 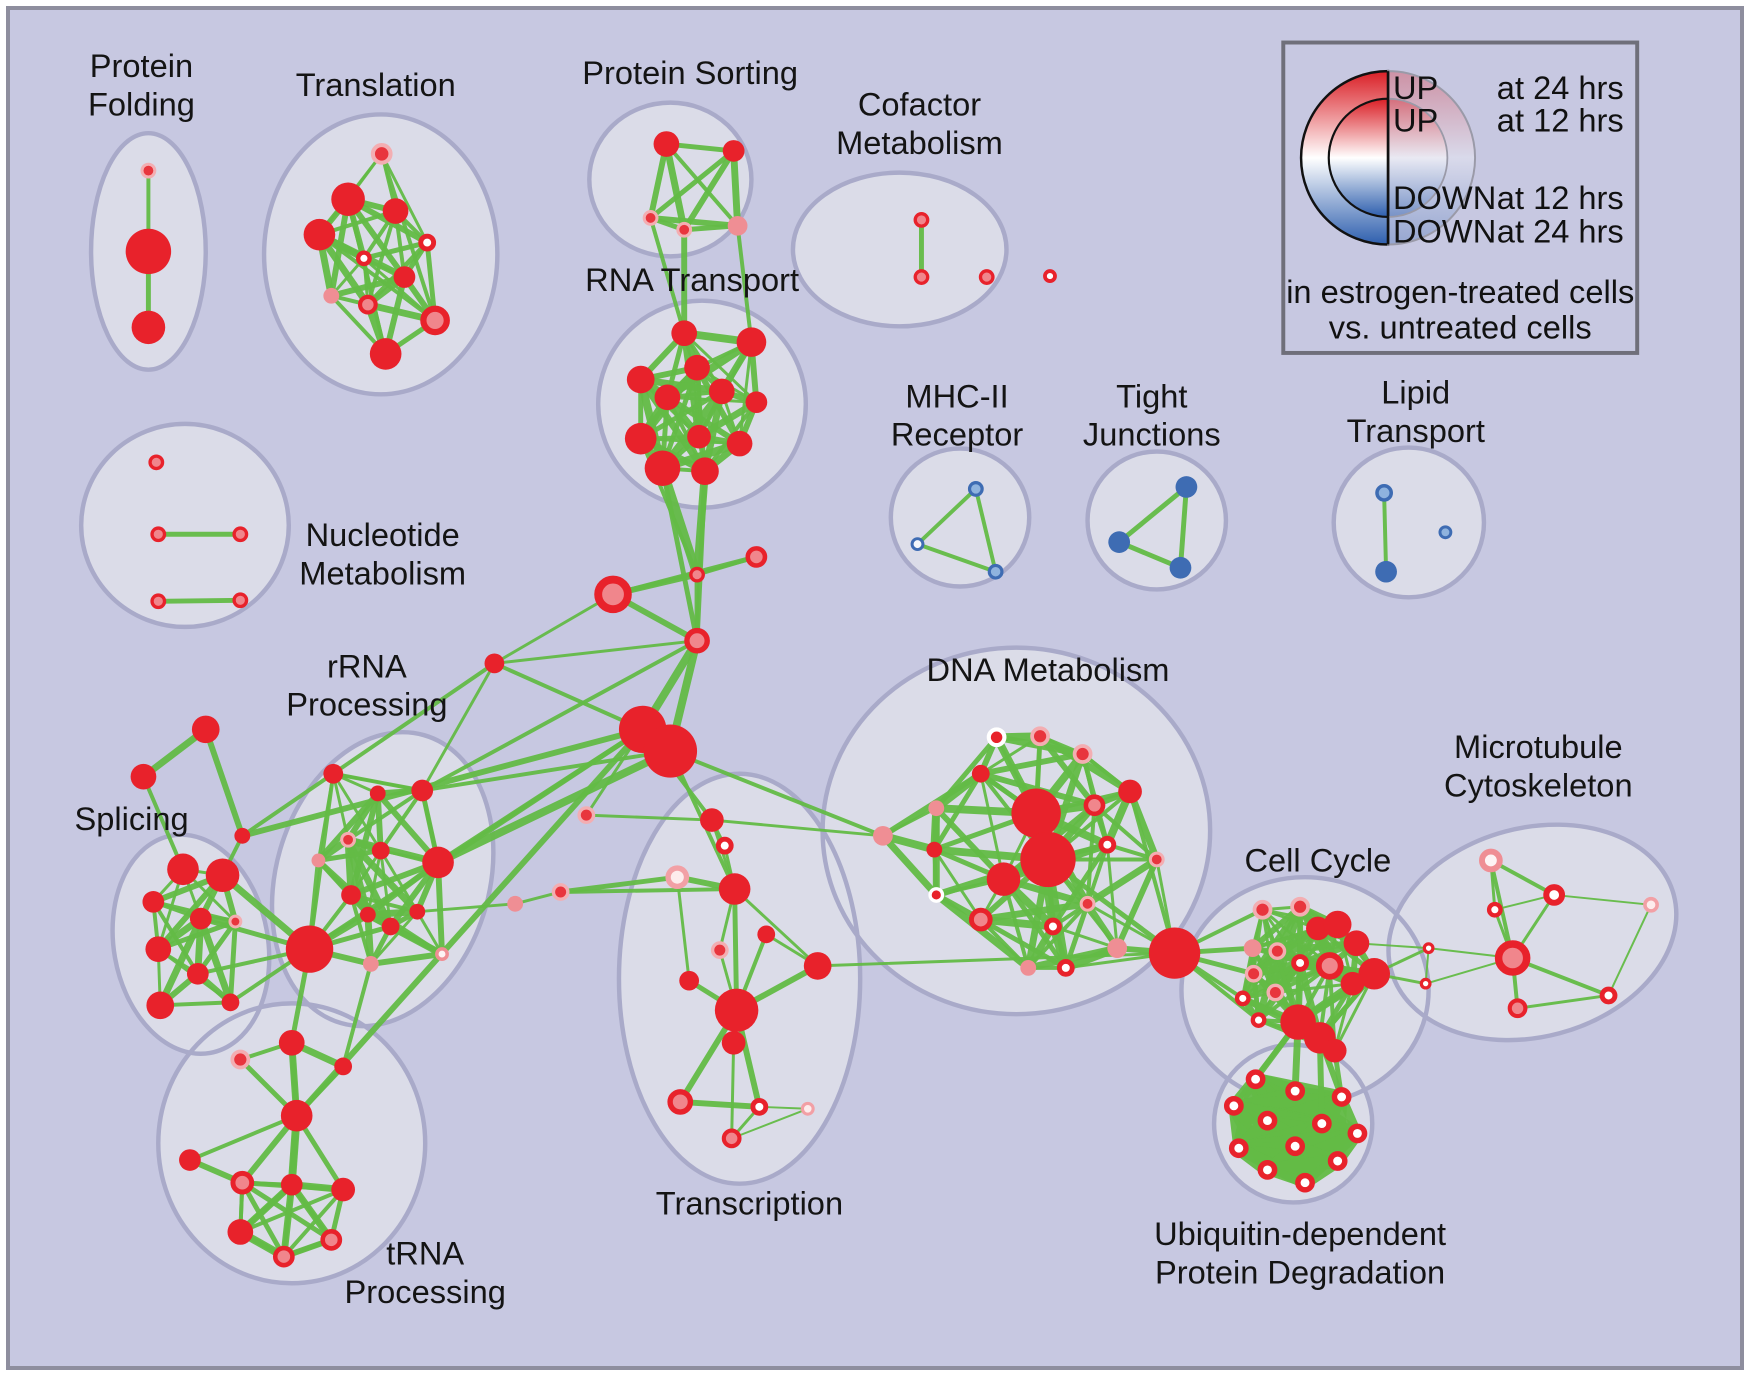 I want to click on edge-microtubule-cytoskeleton, so click(x=1522, y=877).